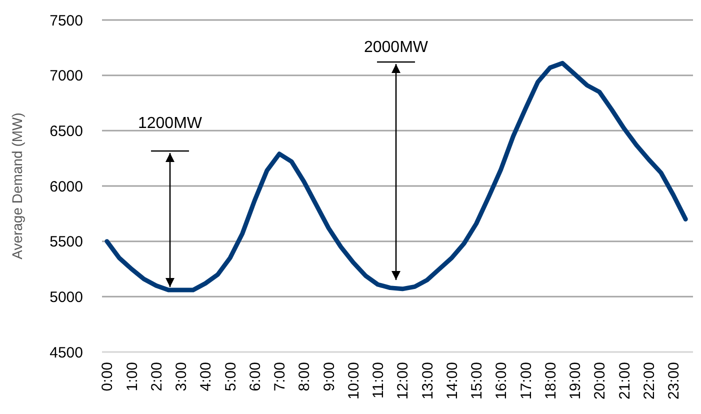  I want to click on x-tick-label: 10:00, so click(353, 381).